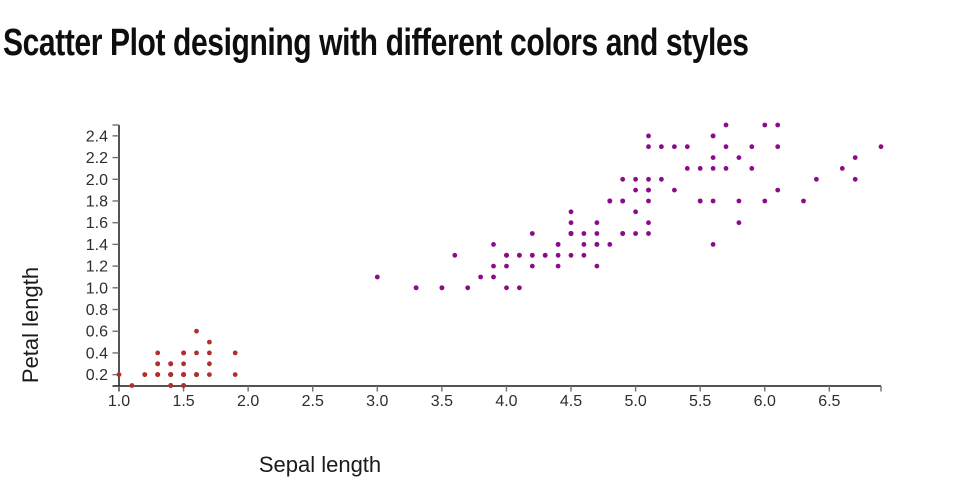 This screenshot has height=500, width=960. What do you see at coordinates (119, 401) in the screenshot?
I see `x-tick-label: 1.0` at bounding box center [119, 401].